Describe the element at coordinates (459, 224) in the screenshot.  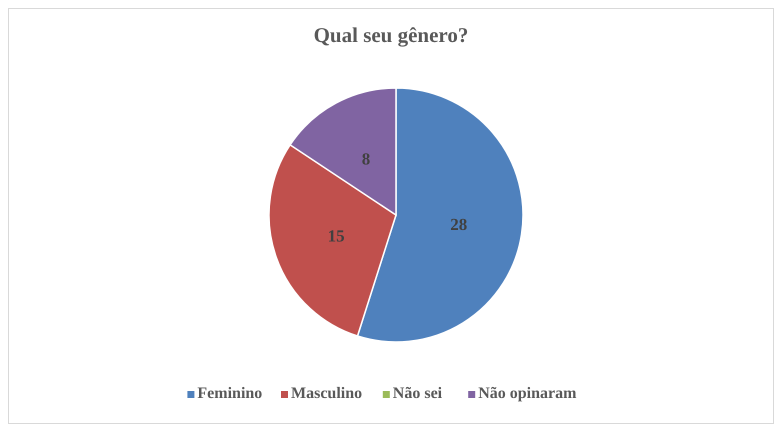
I see `data-label: 28` at that location.